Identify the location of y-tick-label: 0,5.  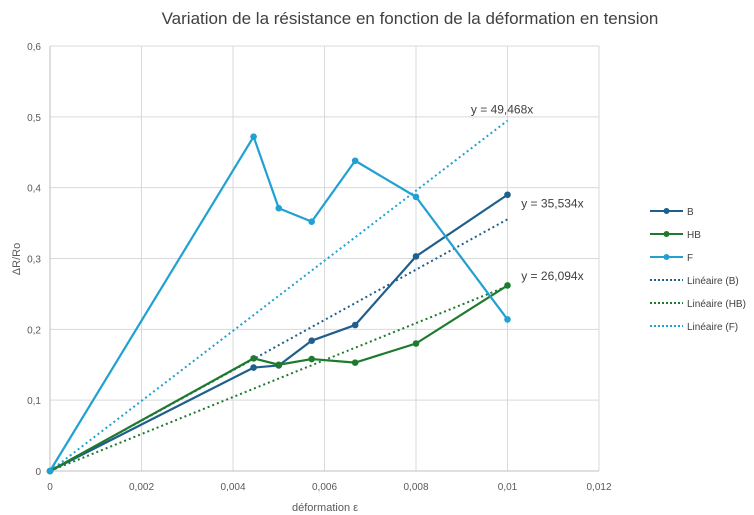
(34, 118).